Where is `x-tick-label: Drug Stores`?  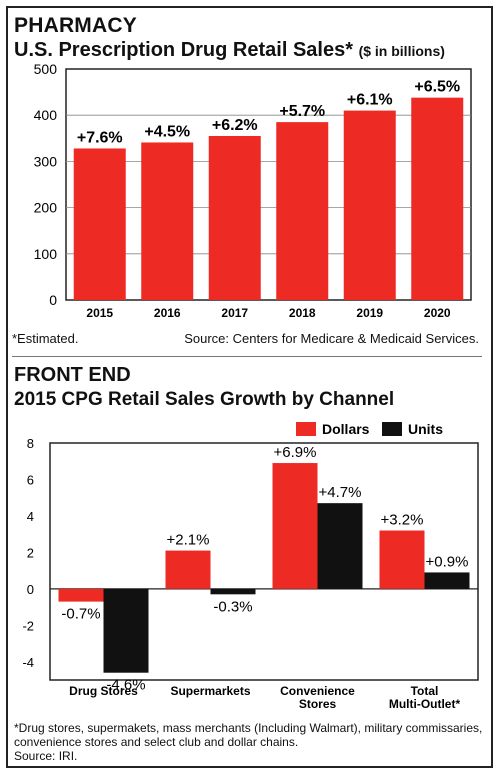
x-tick-label: Drug Stores is located at coordinates (103, 691).